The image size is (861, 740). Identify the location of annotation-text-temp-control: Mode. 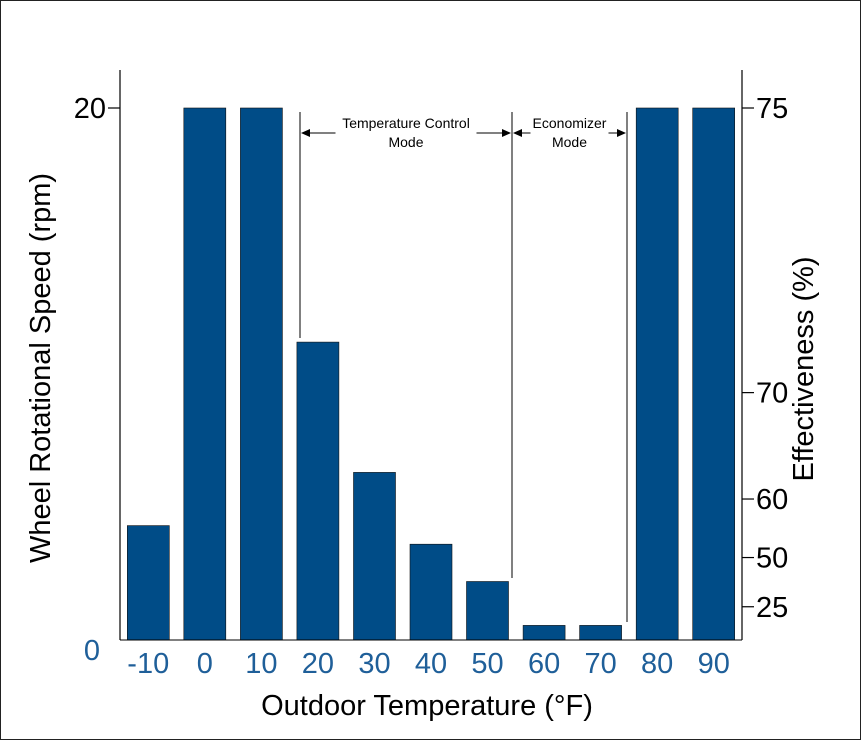
(405, 142).